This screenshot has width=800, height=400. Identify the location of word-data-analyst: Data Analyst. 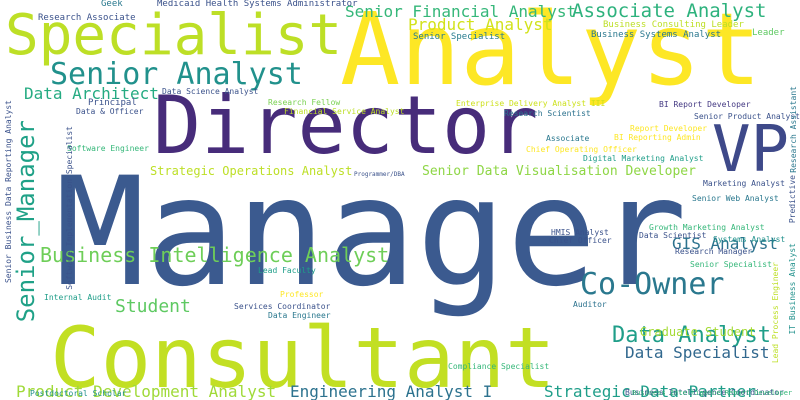
(691, 335).